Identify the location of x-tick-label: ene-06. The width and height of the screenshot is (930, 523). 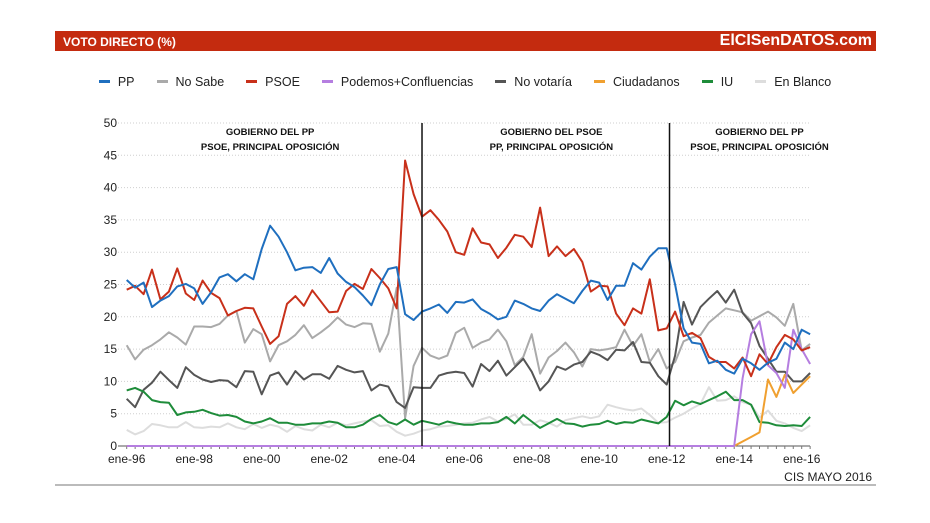
(465, 459).